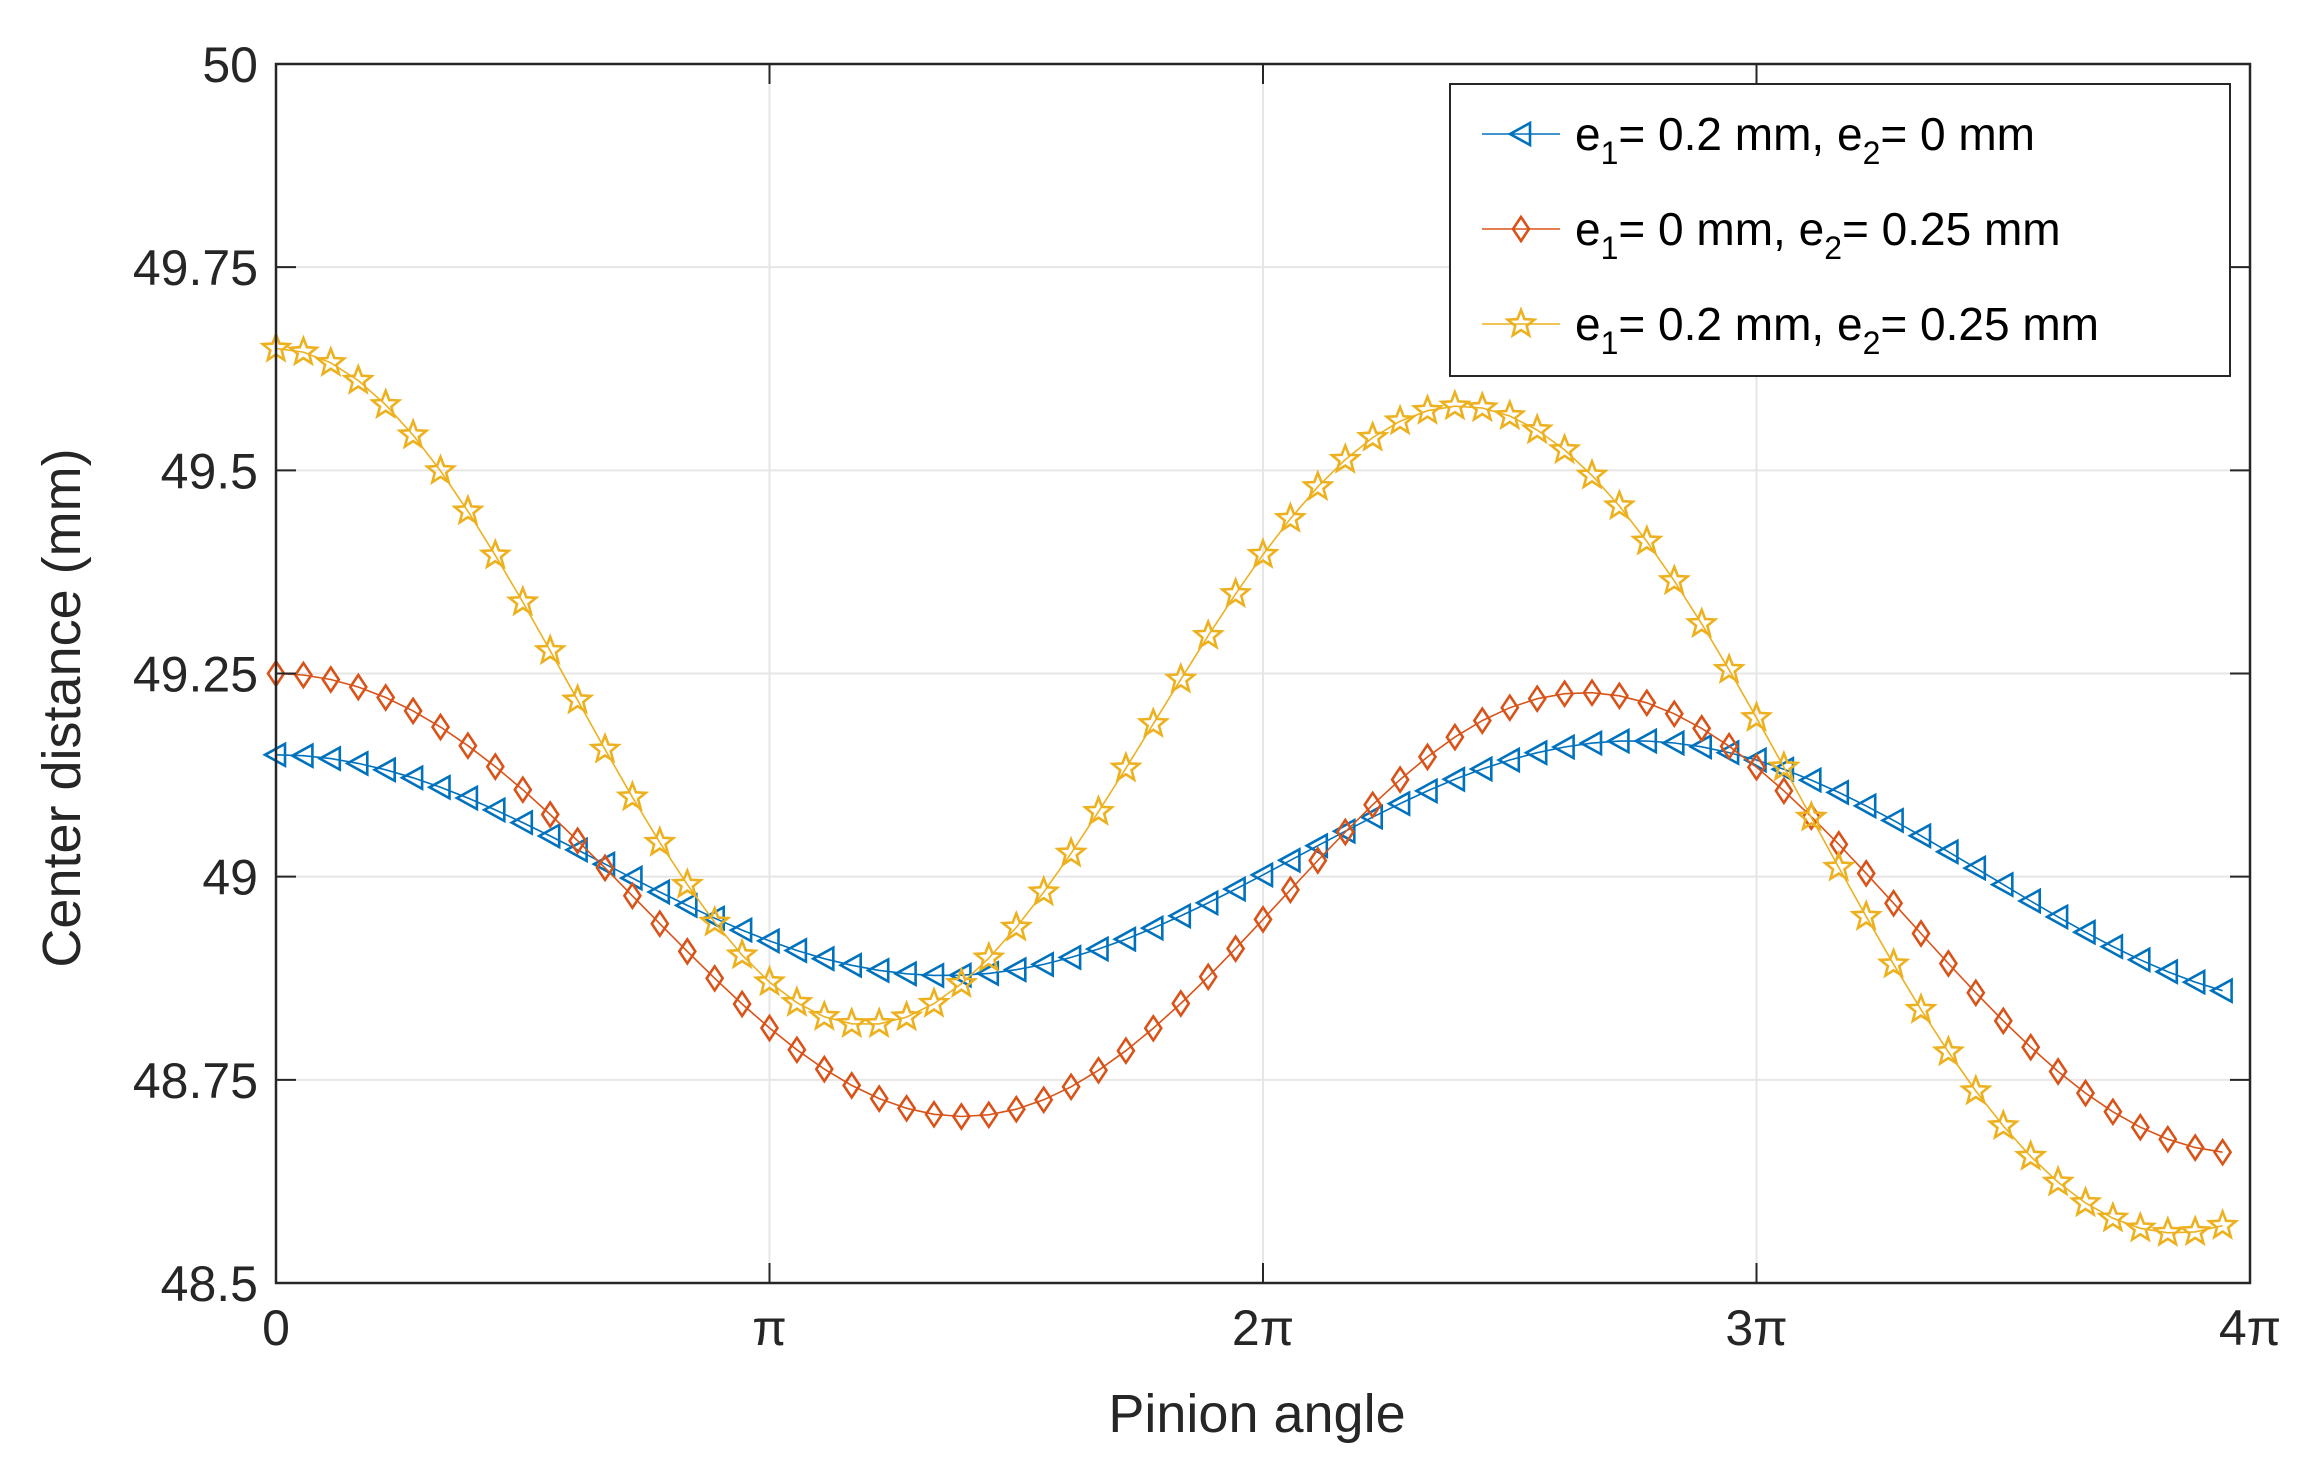  What do you see at coordinates (1957, 134) in the screenshot?
I see `legend-text-part: = 0 mm` at bounding box center [1957, 134].